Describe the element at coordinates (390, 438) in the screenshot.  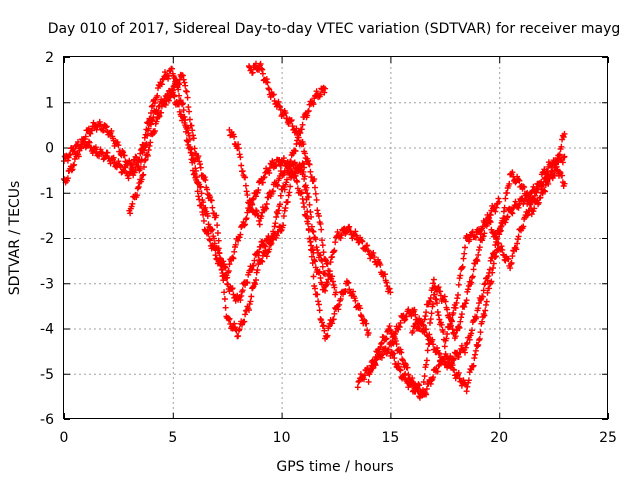
I see `x-tick-label: 15` at that location.